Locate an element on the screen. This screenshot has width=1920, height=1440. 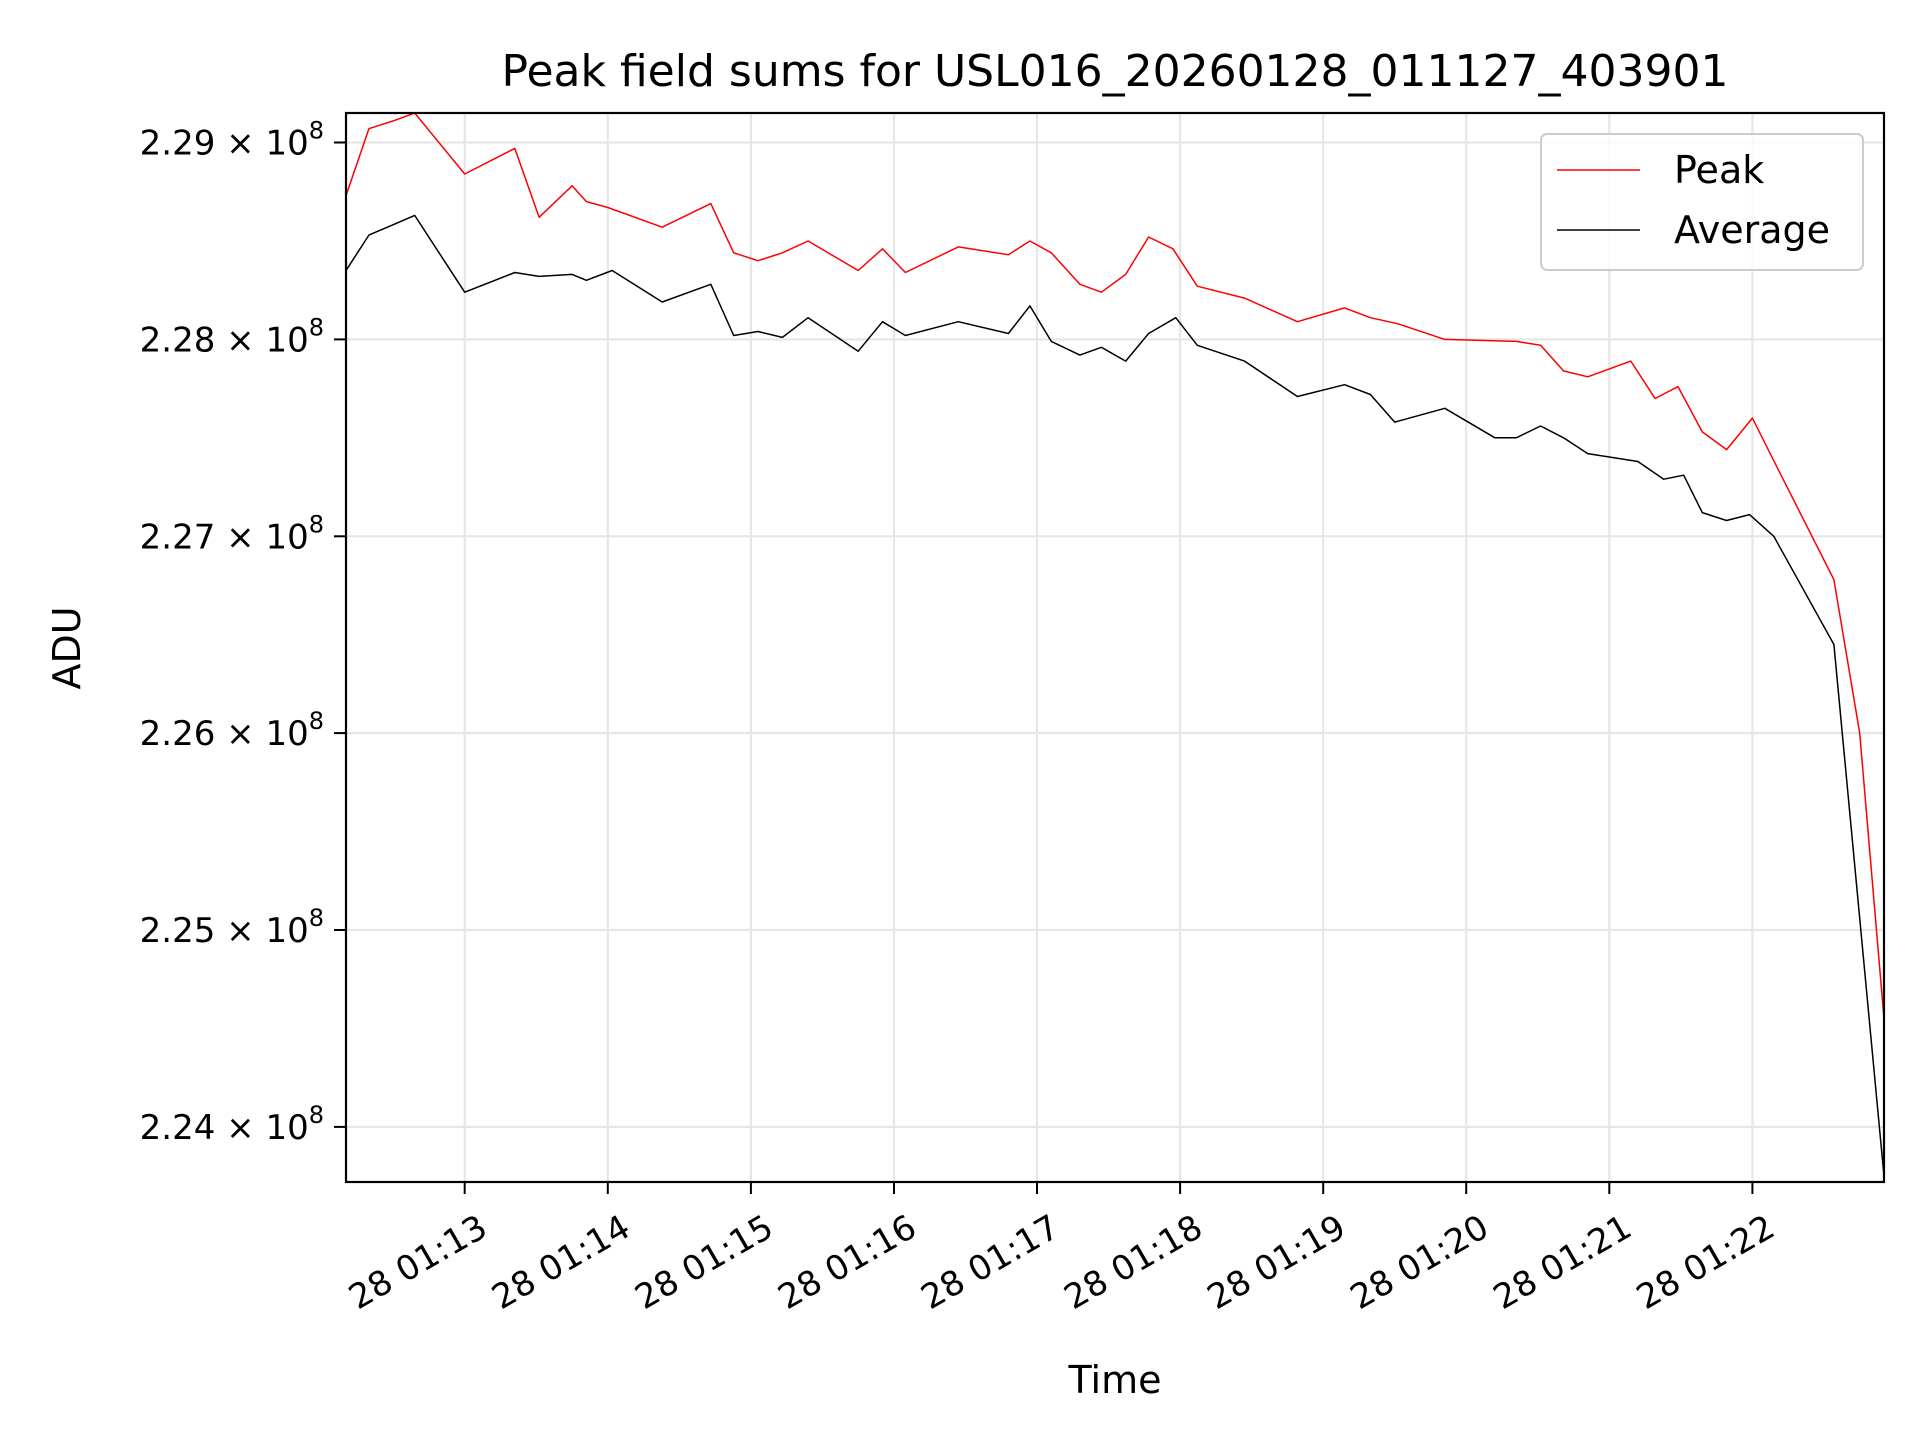
legend-label-average: Average is located at coordinates (1752, 230).